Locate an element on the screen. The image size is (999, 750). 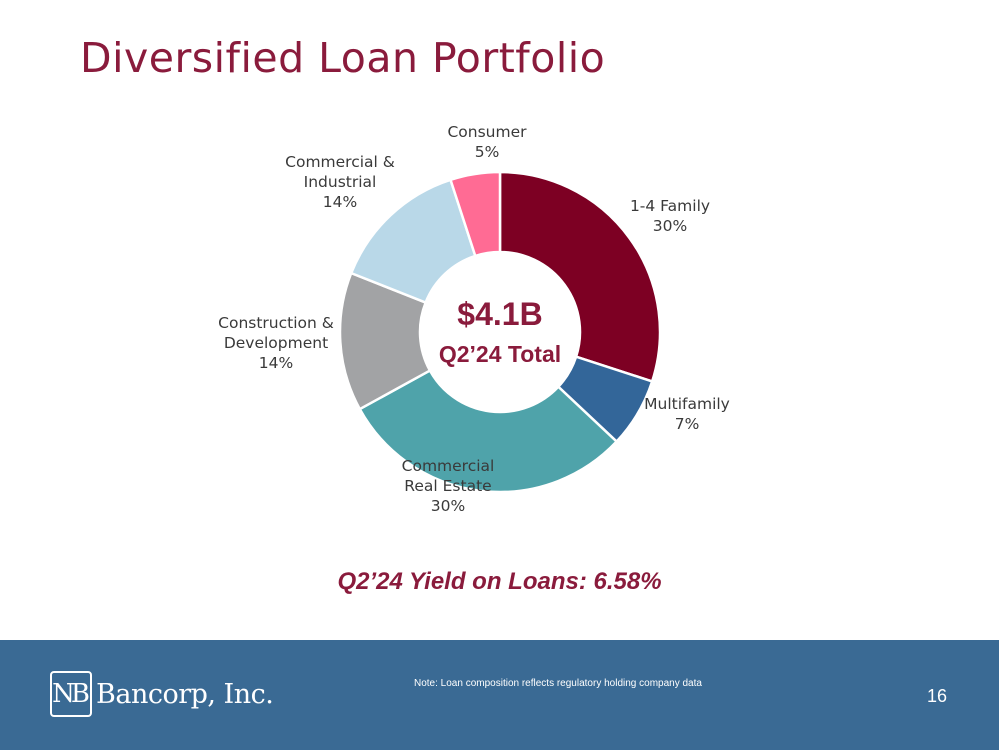
slice-label: Commercial Real Estate 30% is located at coordinates (448, 486).